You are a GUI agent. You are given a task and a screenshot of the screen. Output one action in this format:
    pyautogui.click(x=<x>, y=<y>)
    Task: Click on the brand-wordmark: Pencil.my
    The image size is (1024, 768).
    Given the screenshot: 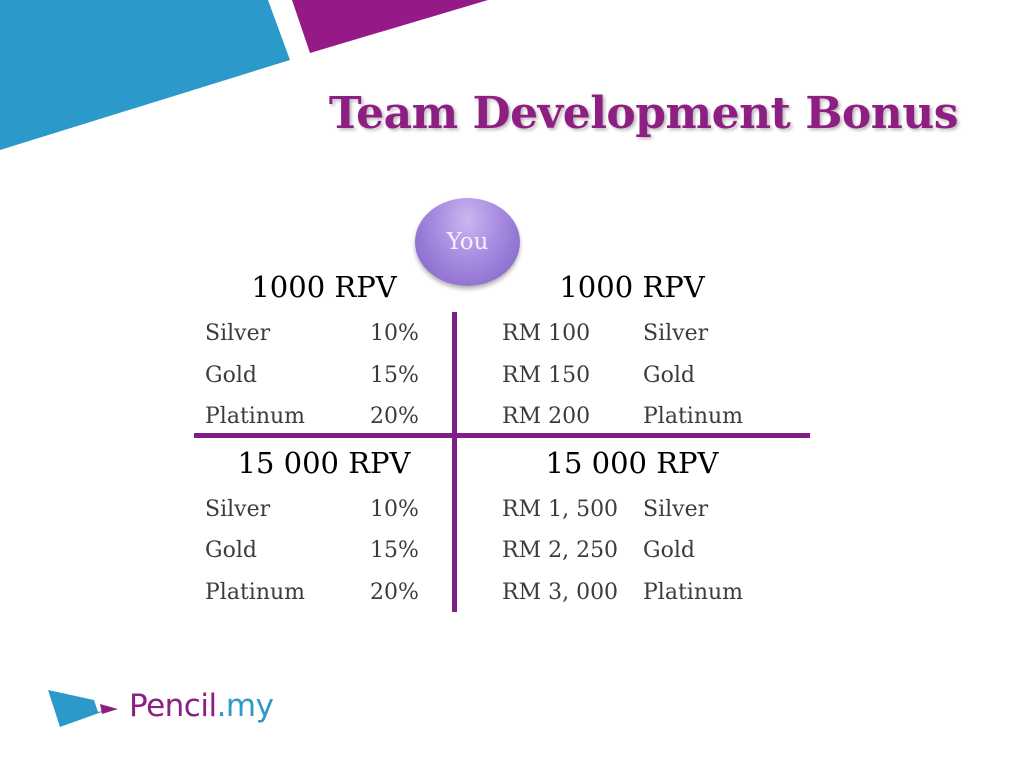 What is the action you would take?
    pyautogui.click(x=201, y=706)
    